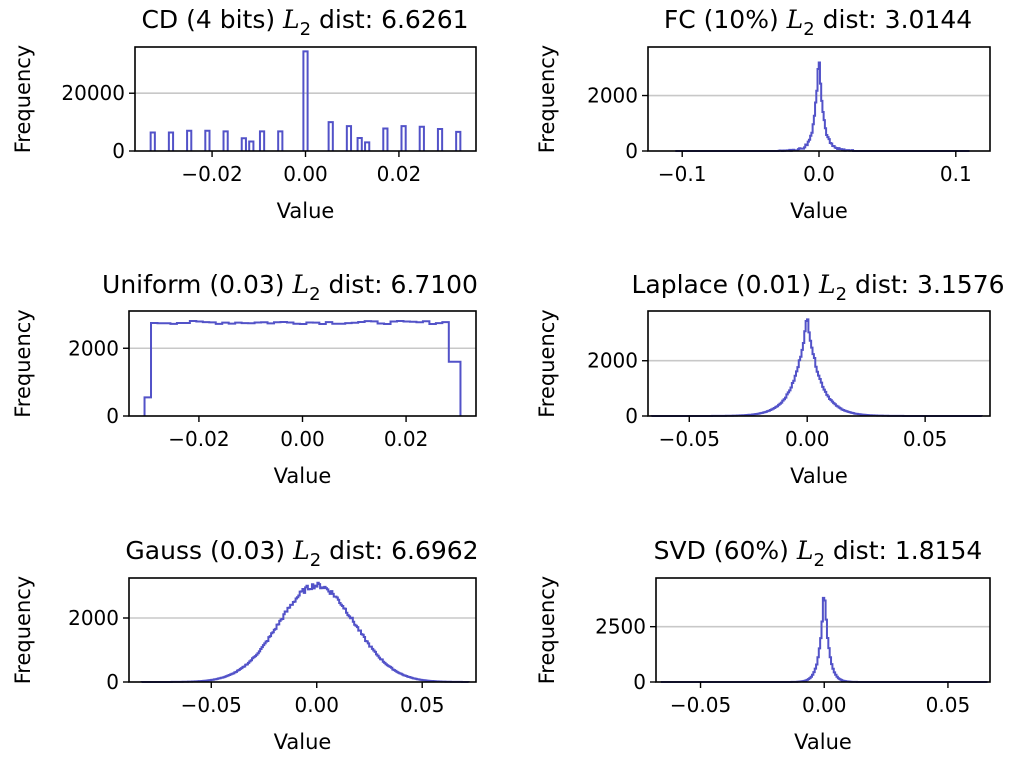 The height and width of the screenshot is (757, 1034). I want to click on title-label: CD (4 bits), so click(212, 19).